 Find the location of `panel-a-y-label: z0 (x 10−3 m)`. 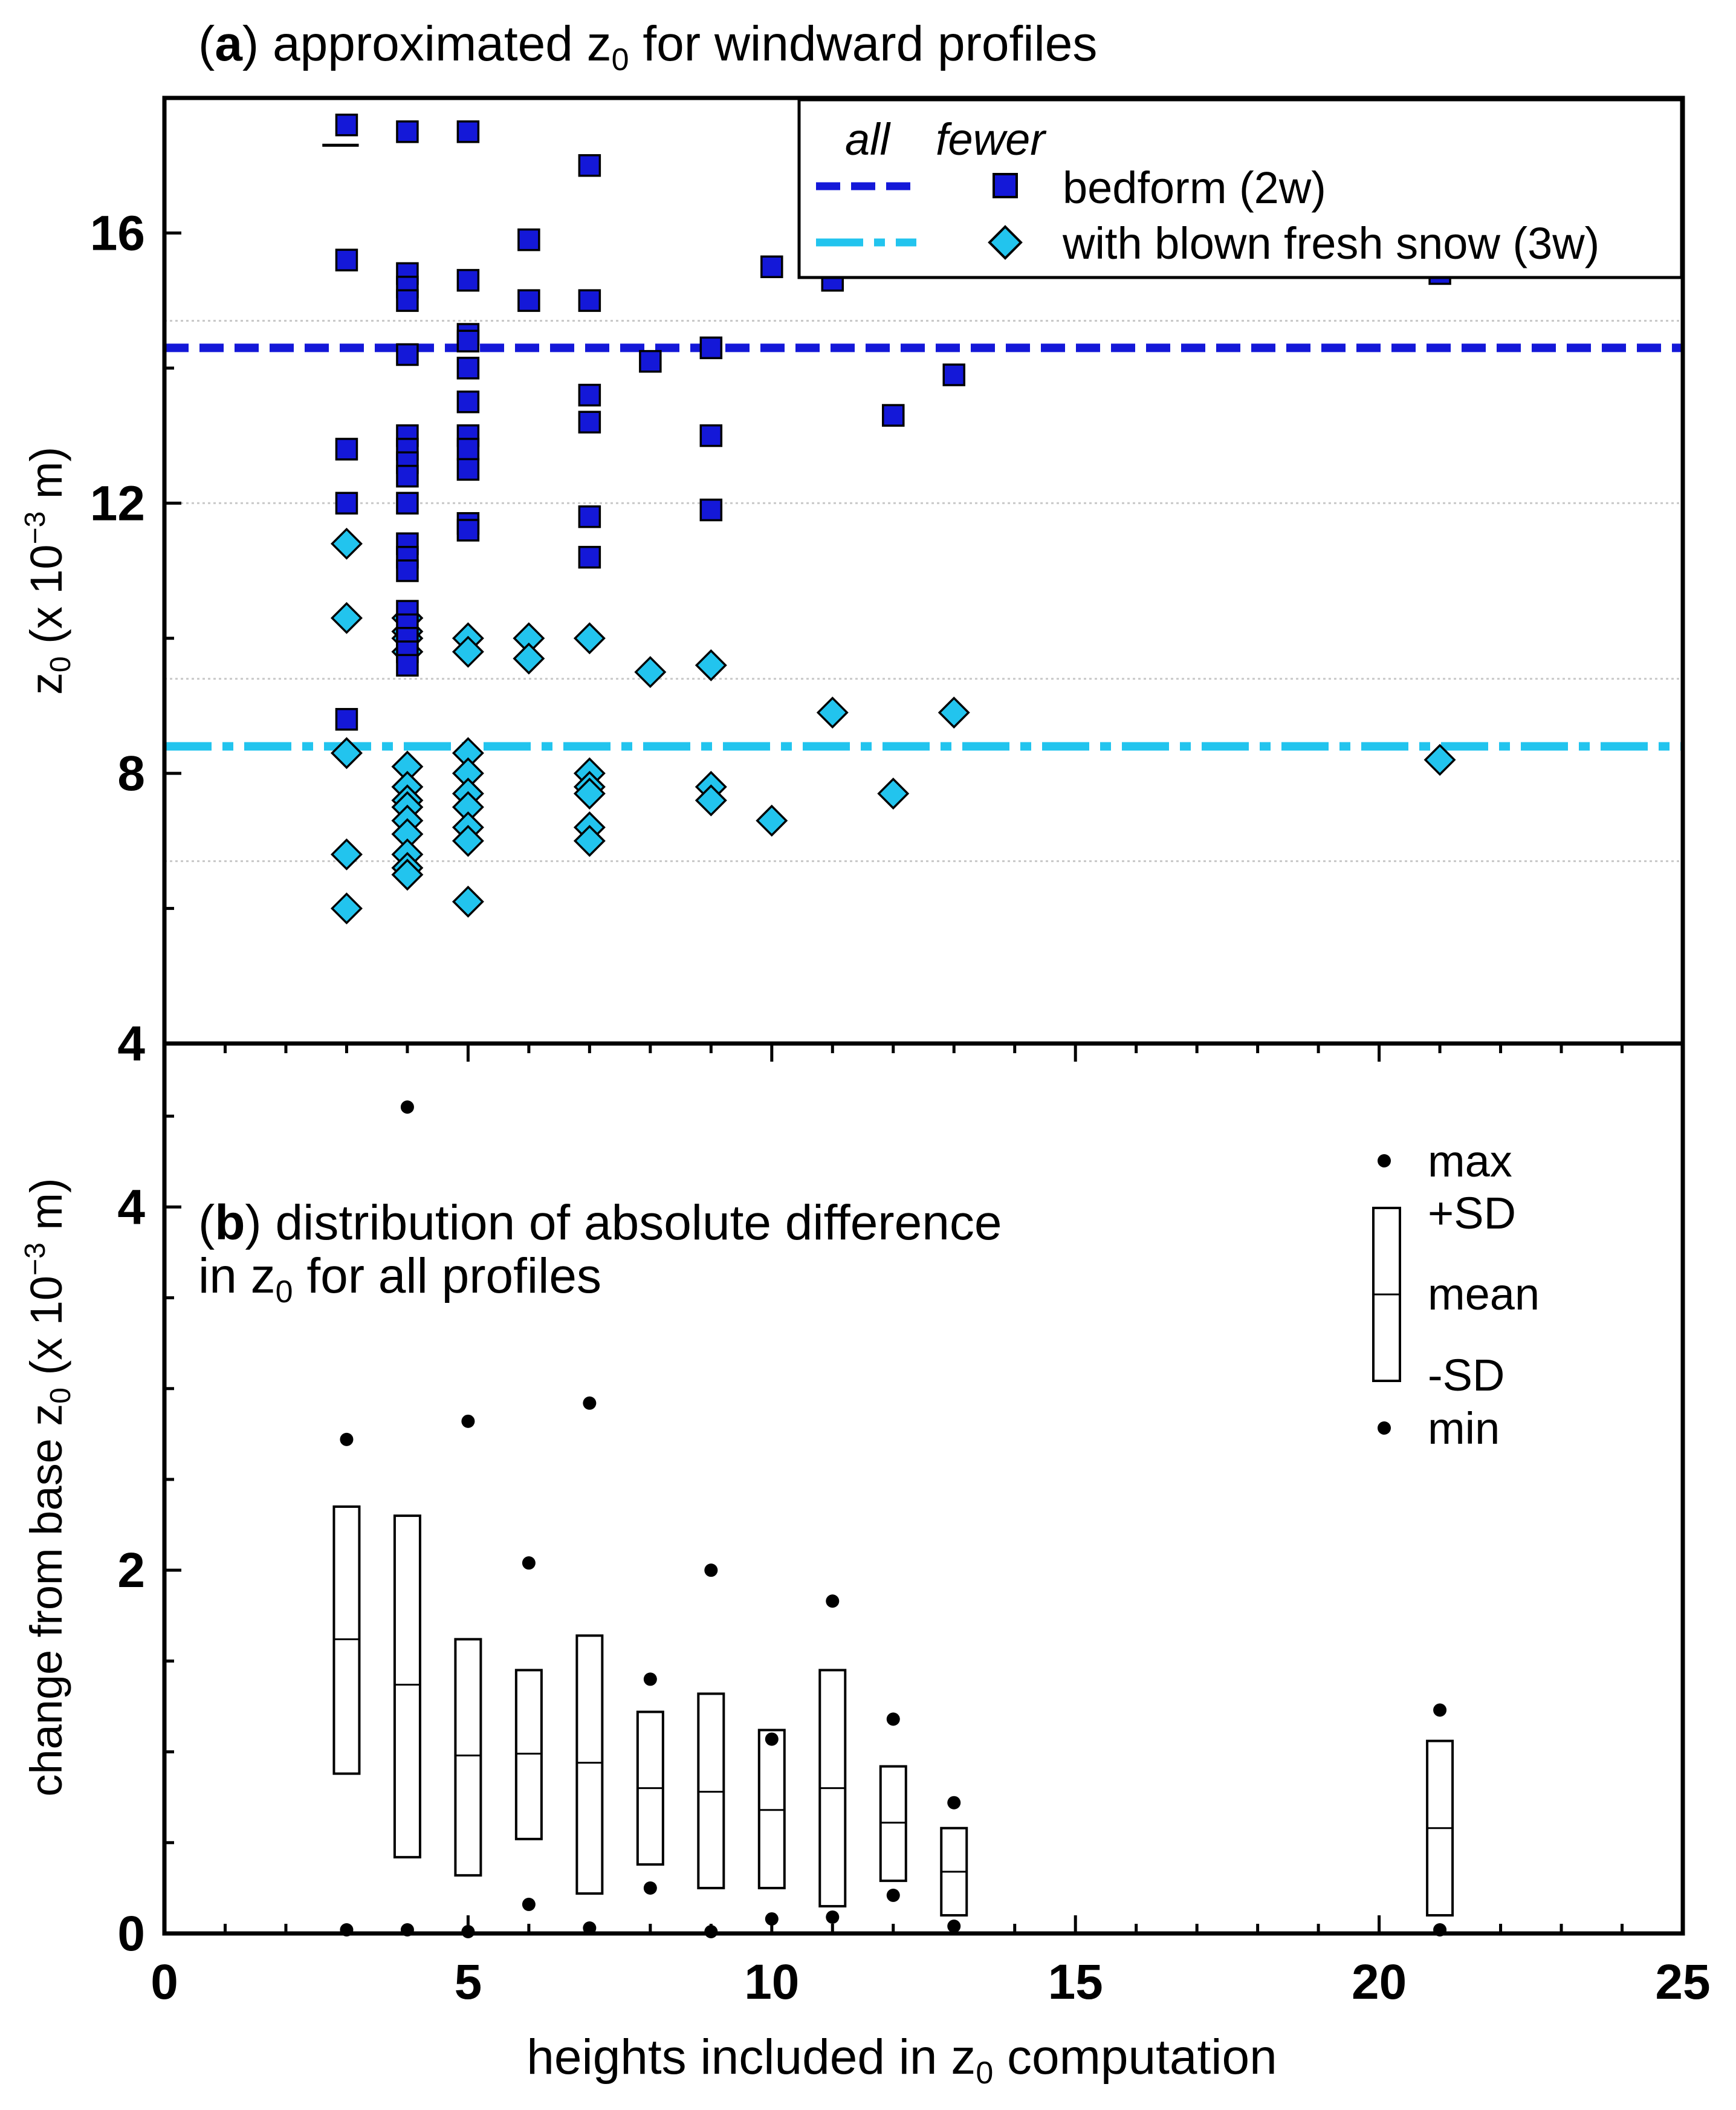

panel-a-y-label: z0 (x 10−3 m) is located at coordinates (48, 571).